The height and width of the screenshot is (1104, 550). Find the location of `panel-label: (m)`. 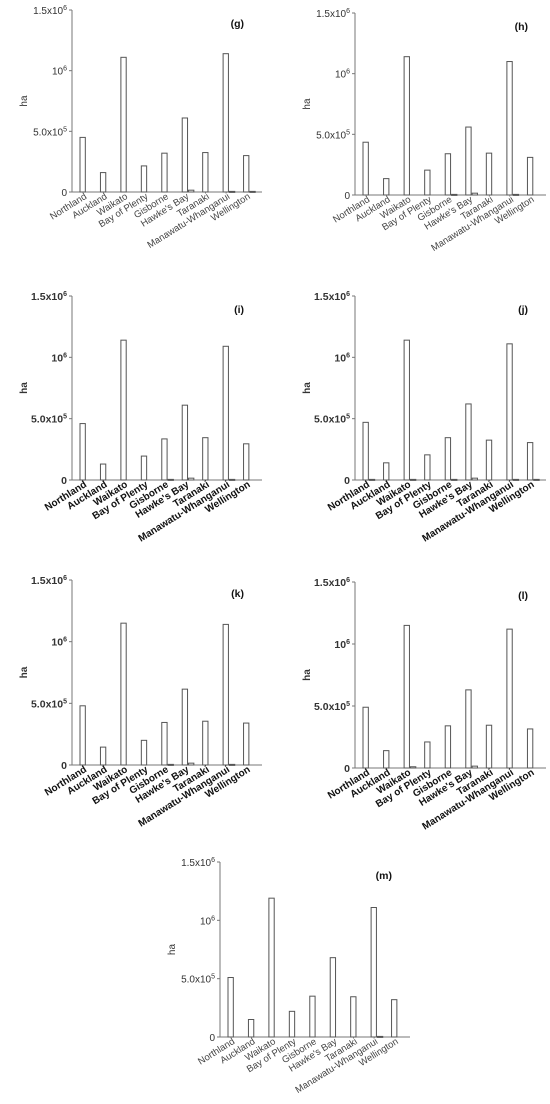

panel-label: (m) is located at coordinates (384, 876).